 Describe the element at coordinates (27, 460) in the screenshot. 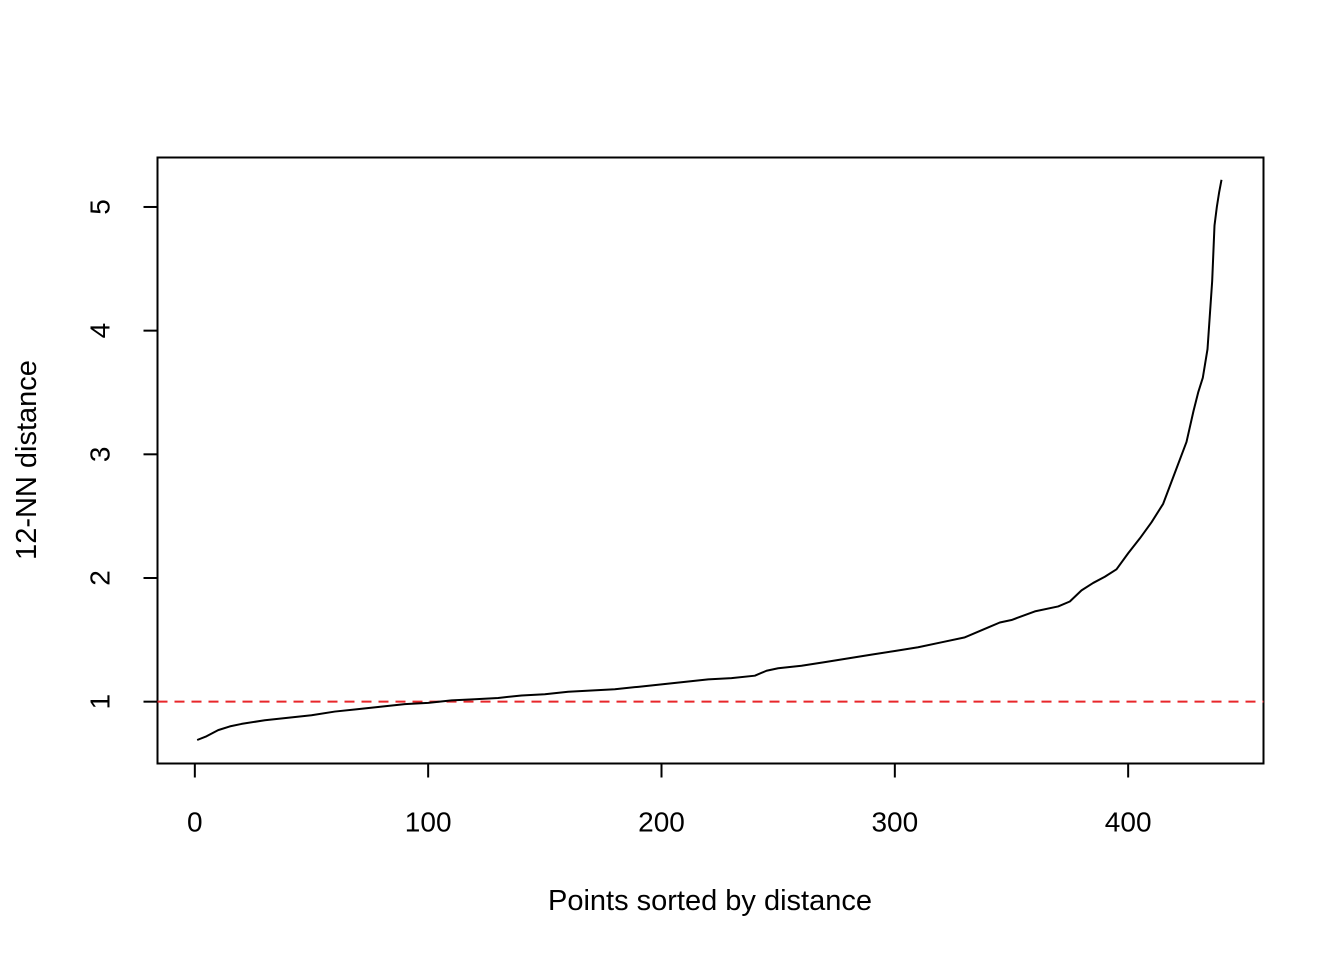

I see `y-axis-title: 12-NN distance` at that location.